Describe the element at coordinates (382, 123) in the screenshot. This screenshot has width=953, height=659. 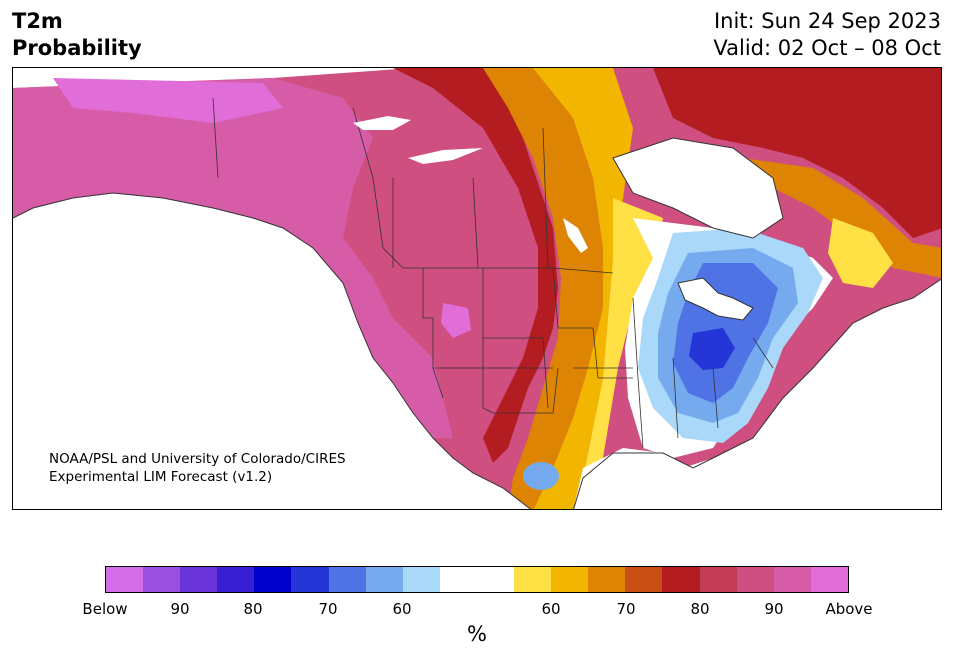
I see `great-bear-lake` at that location.